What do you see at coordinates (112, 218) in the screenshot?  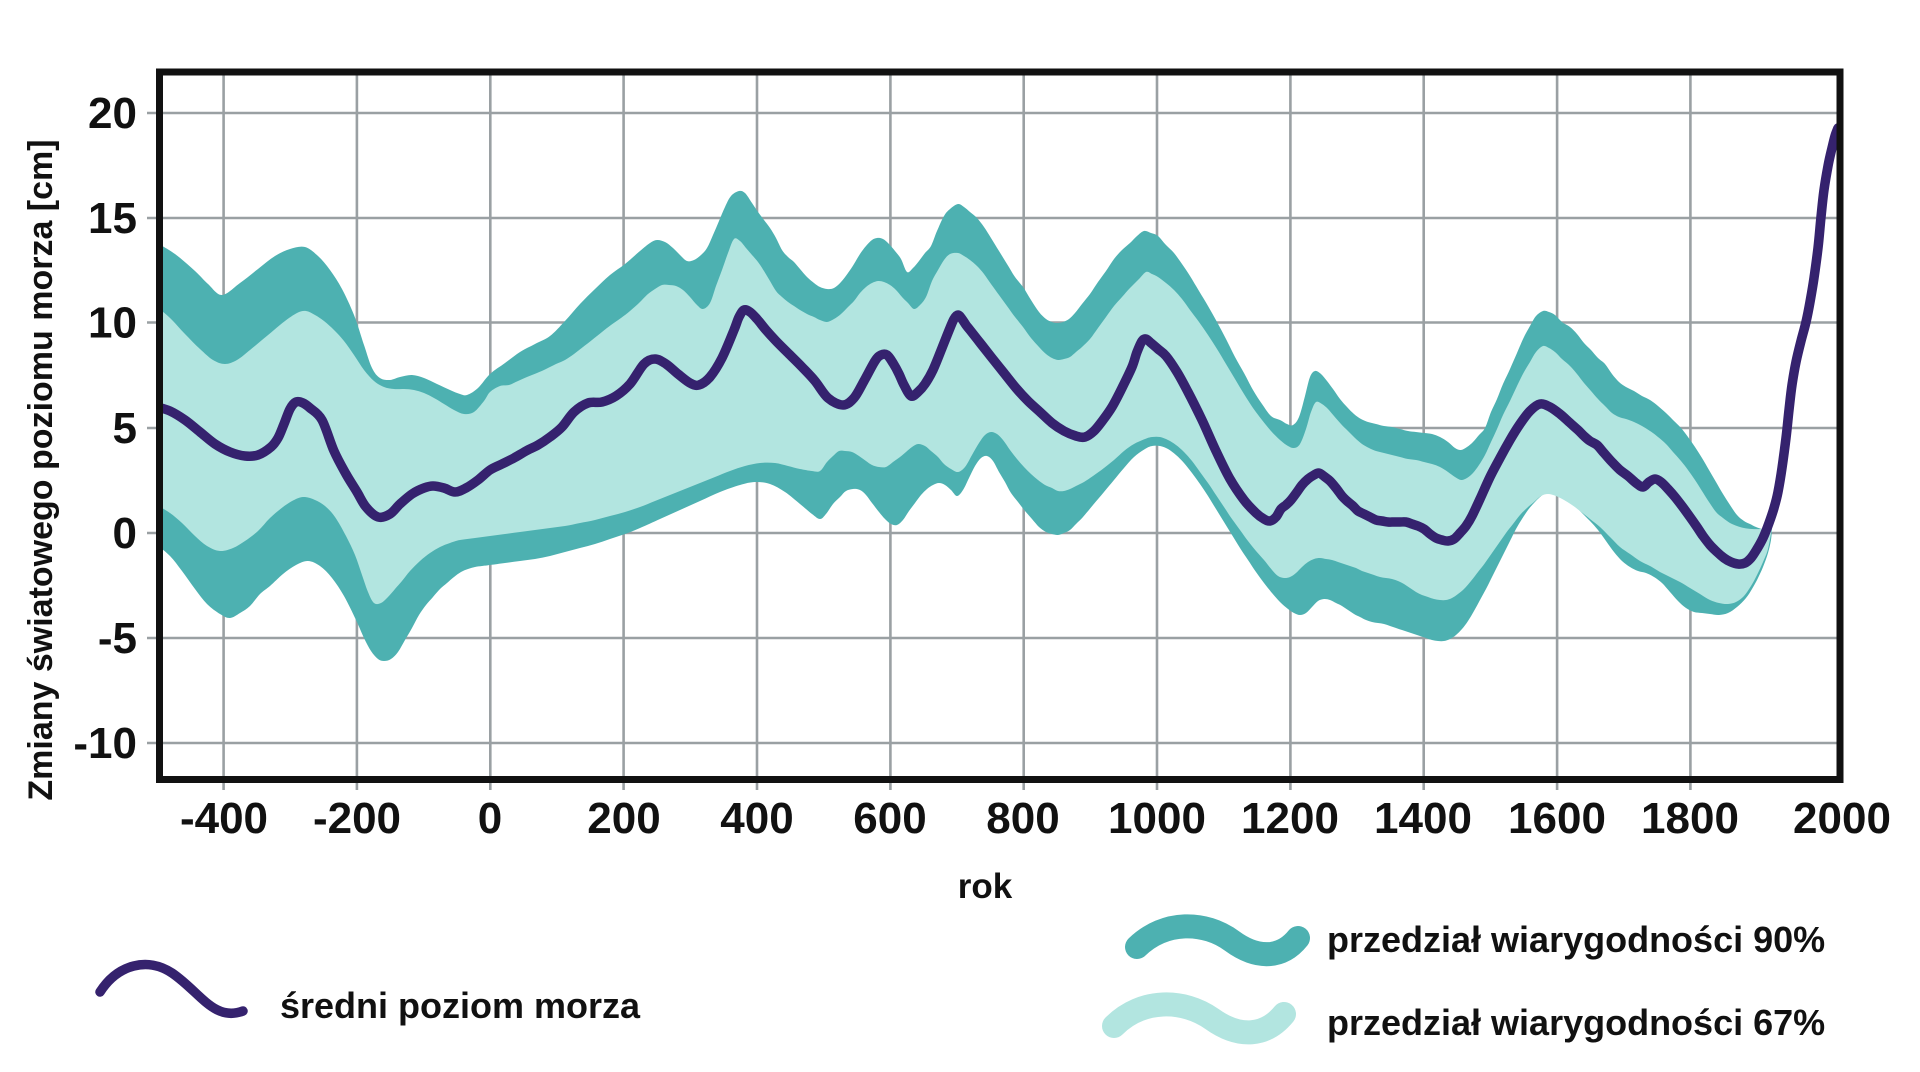 I see `svg-text: 15` at bounding box center [112, 218].